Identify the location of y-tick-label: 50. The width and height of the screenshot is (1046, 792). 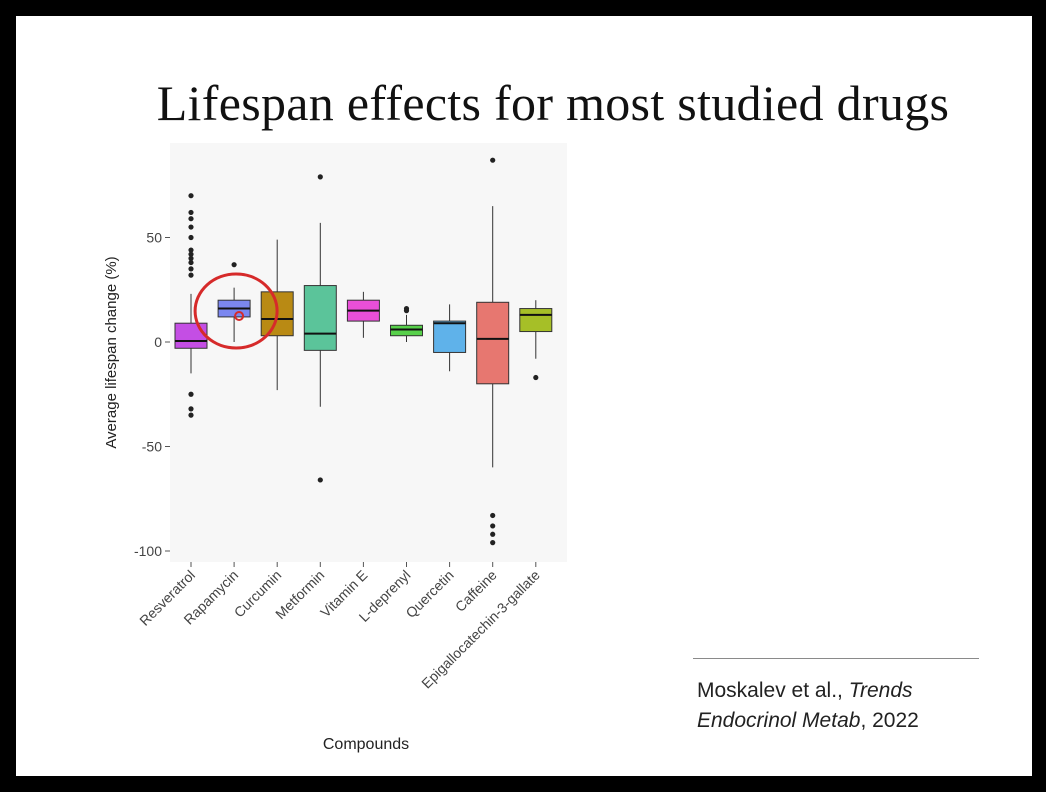
(154, 238).